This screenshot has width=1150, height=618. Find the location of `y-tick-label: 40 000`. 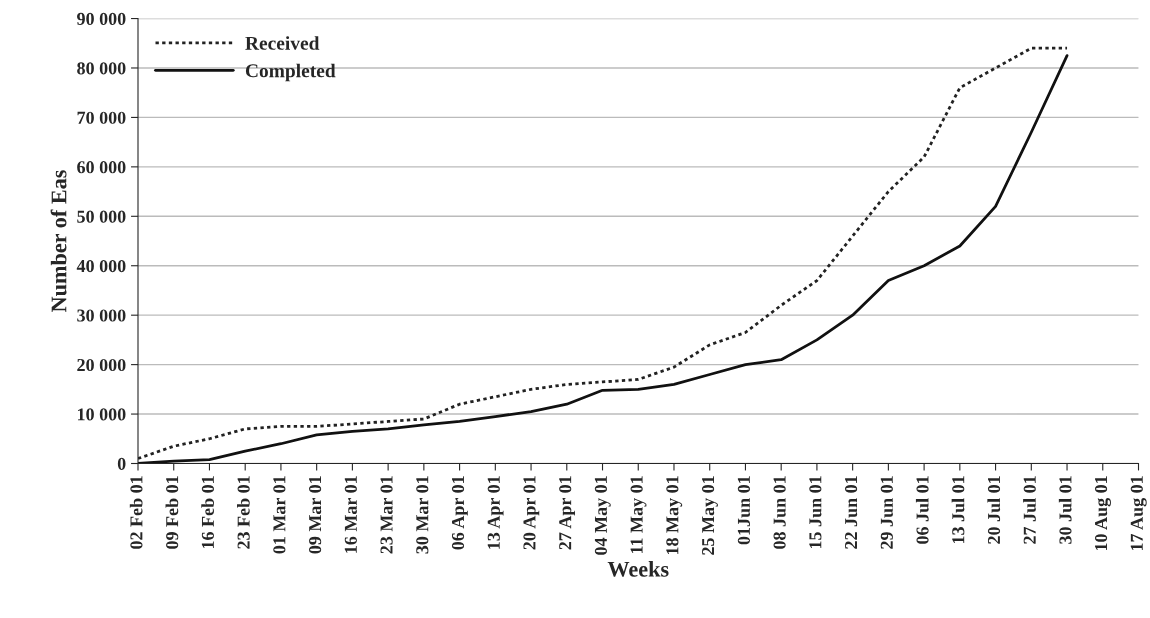

y-tick-label: 40 000 is located at coordinates (101, 266).